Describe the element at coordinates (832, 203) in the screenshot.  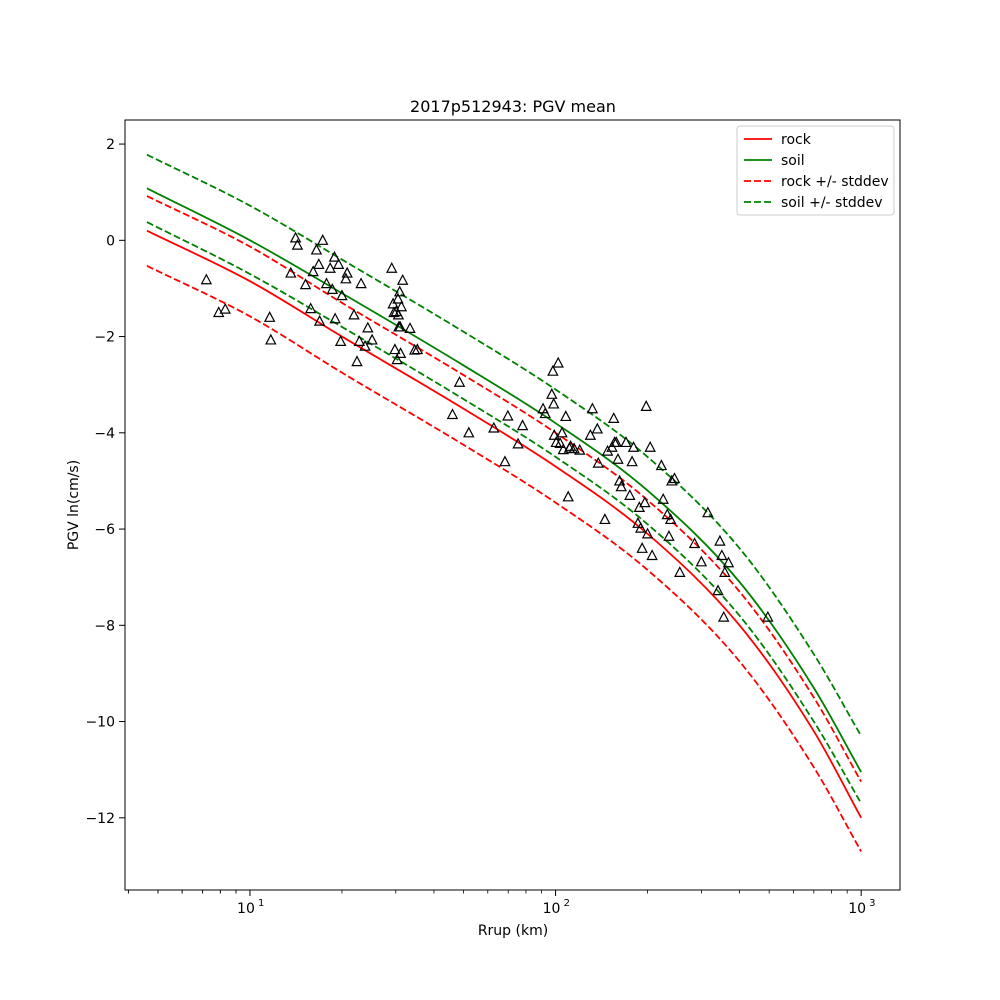
I see `legend-label: soil +/- stddev` at that location.